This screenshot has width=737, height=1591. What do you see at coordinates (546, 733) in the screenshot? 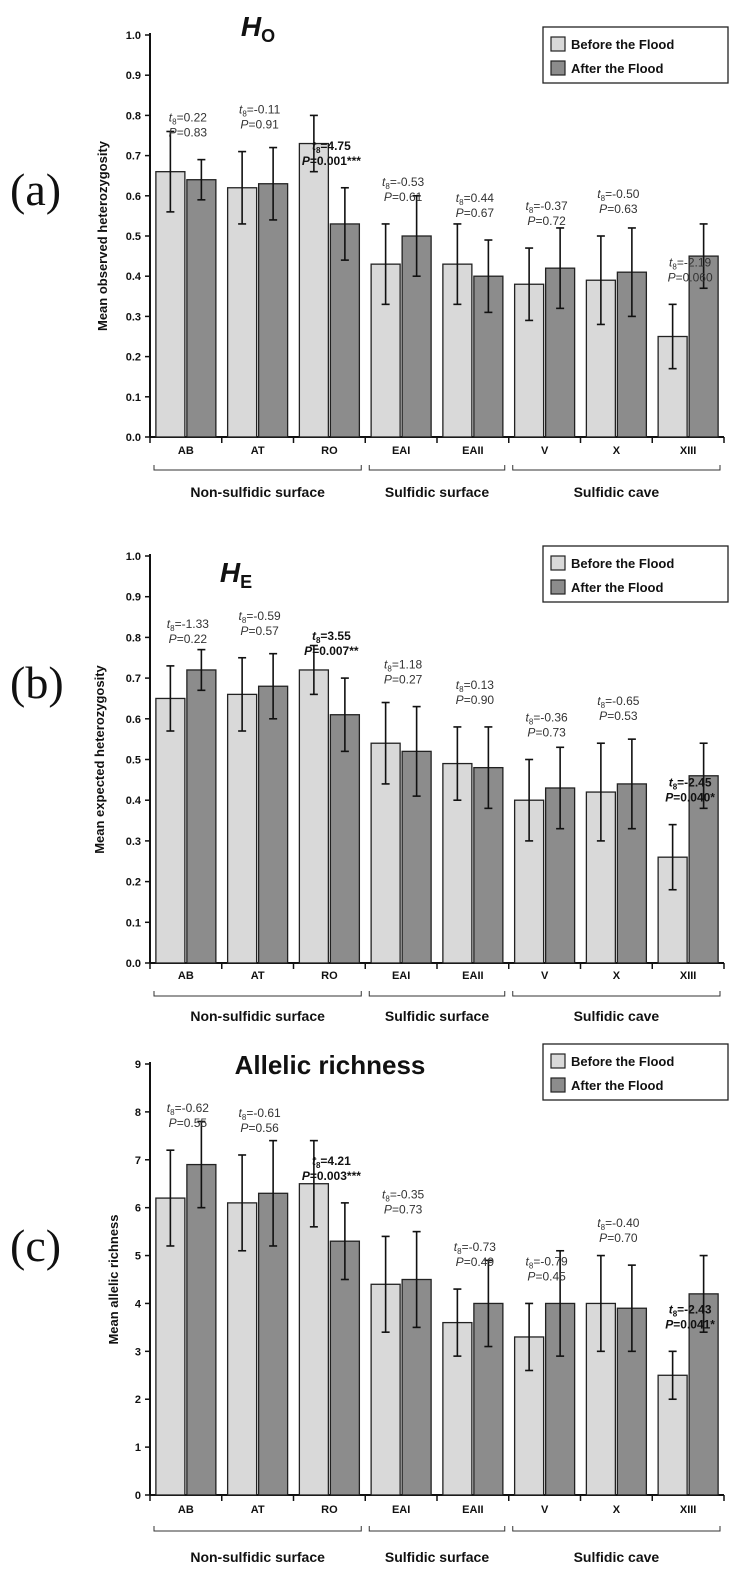
I see `p-value-label: P=0.73` at bounding box center [546, 733].